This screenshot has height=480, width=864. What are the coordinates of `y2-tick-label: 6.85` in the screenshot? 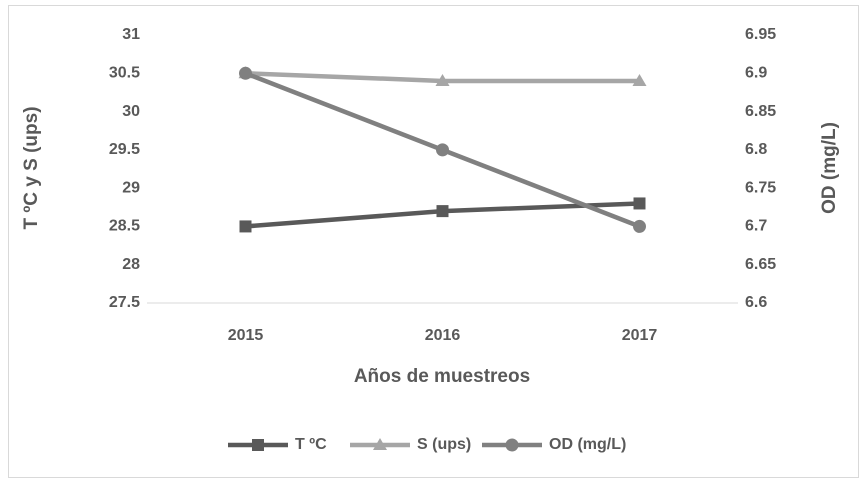 It's located at (760, 111).